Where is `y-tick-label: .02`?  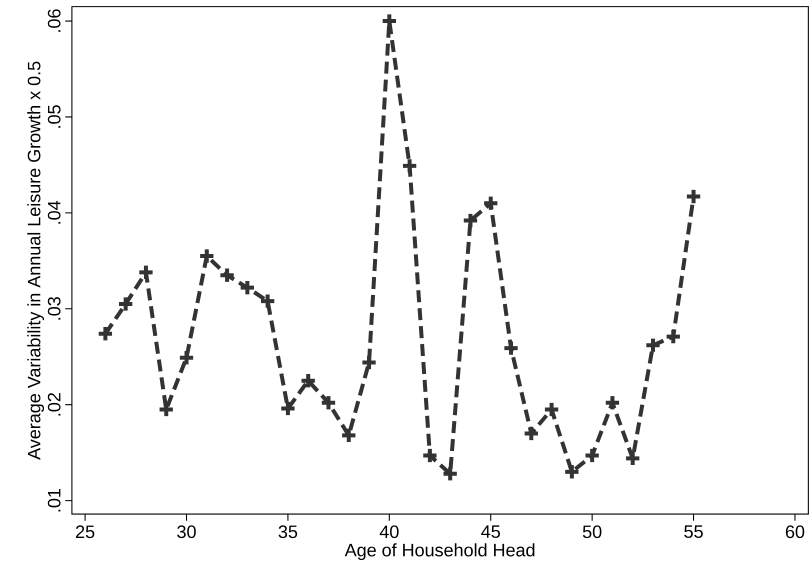
y-tick-label: .02 is located at coordinates (54, 404).